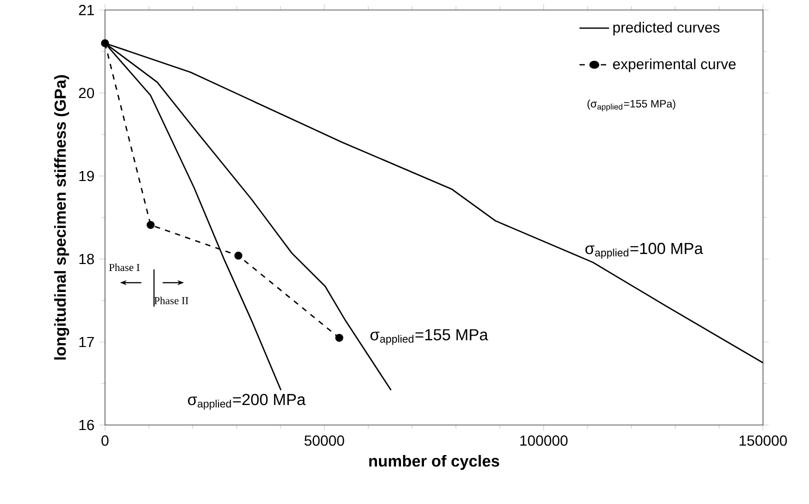 The height and width of the screenshot is (504, 809). What do you see at coordinates (86, 342) in the screenshot?
I see `y-tick-label: 17` at bounding box center [86, 342].